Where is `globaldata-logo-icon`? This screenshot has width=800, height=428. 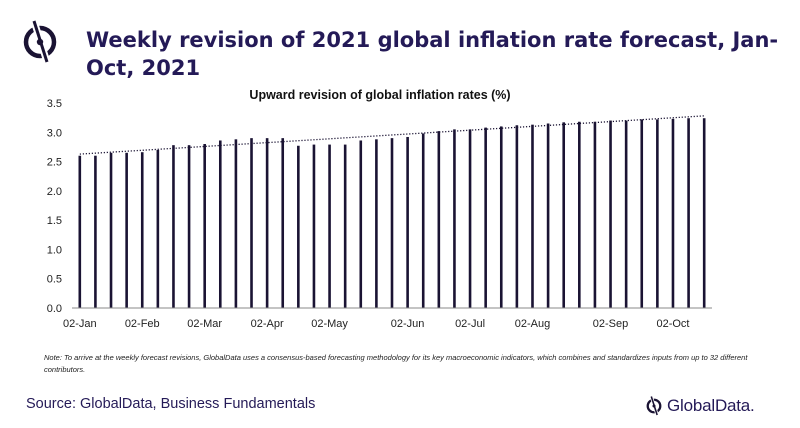 globaldata-logo-icon is located at coordinates (40, 41).